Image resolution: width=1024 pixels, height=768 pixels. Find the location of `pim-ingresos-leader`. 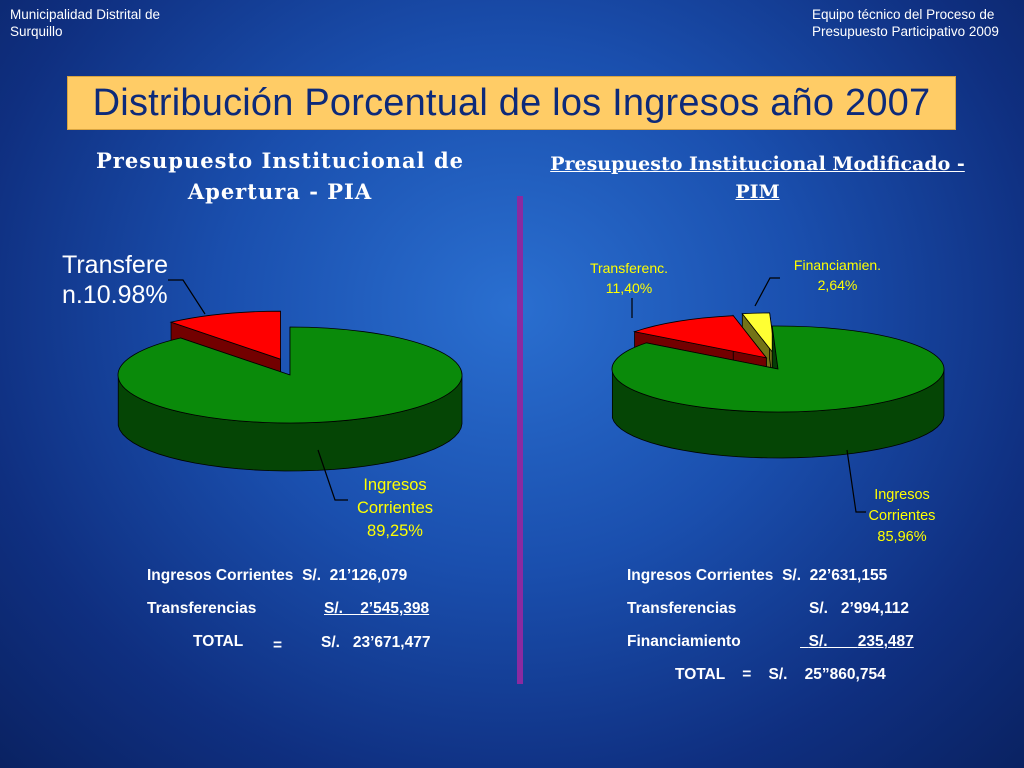

pim-ingresos-leader is located at coordinates (856, 481).